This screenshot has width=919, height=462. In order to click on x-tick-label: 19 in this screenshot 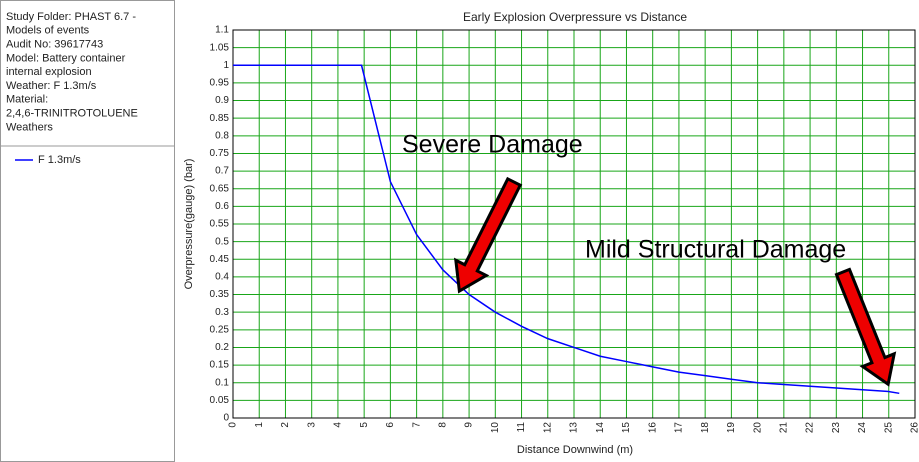, I will do `click(731, 428)`.